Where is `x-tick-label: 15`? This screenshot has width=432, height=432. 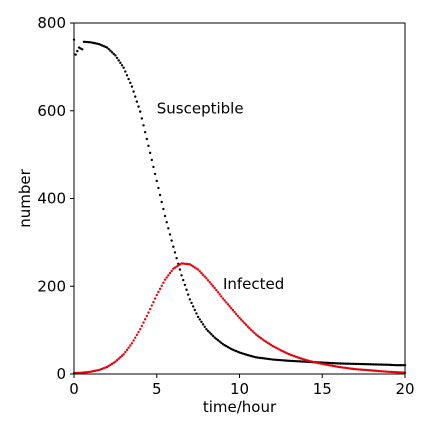 x-tick-label: 15 is located at coordinates (322, 389).